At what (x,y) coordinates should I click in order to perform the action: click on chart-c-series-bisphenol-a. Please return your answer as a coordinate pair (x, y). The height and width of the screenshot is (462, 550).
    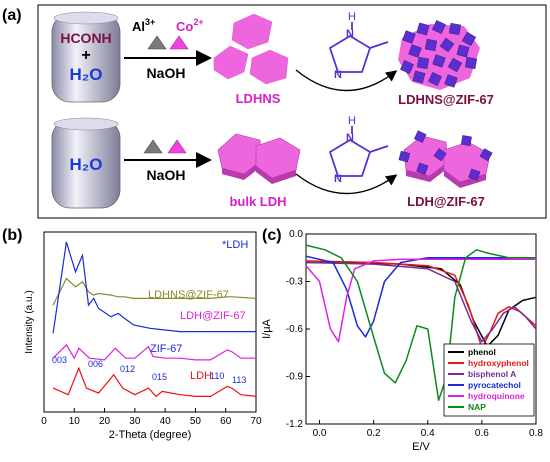
    Looking at the image, I should click on (421, 302).